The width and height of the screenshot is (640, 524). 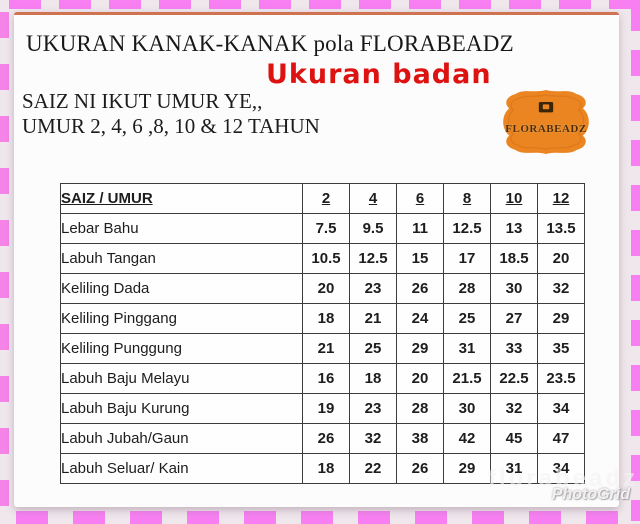 I want to click on logo-text: FLORABEADZ, so click(x=546, y=129).